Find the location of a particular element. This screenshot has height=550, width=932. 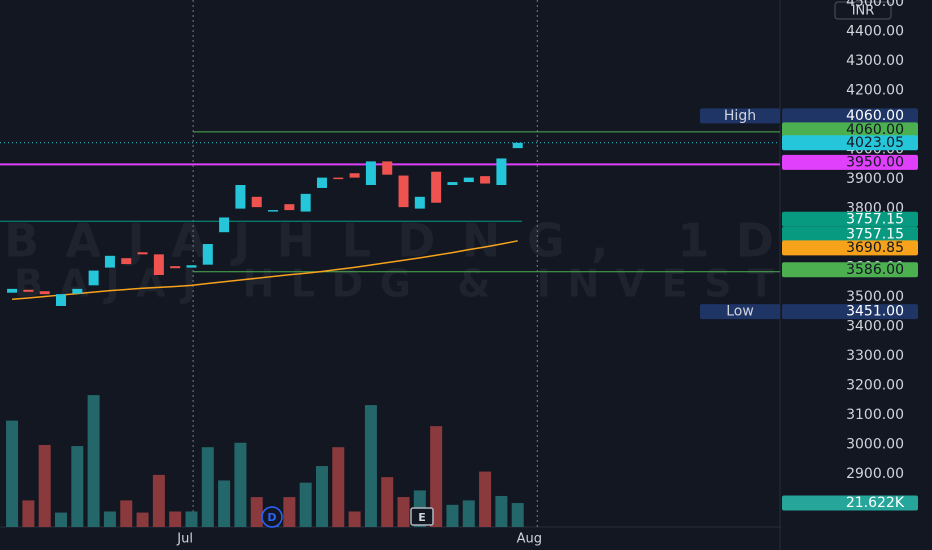

last-price-label-box is located at coordinates (850, 143).